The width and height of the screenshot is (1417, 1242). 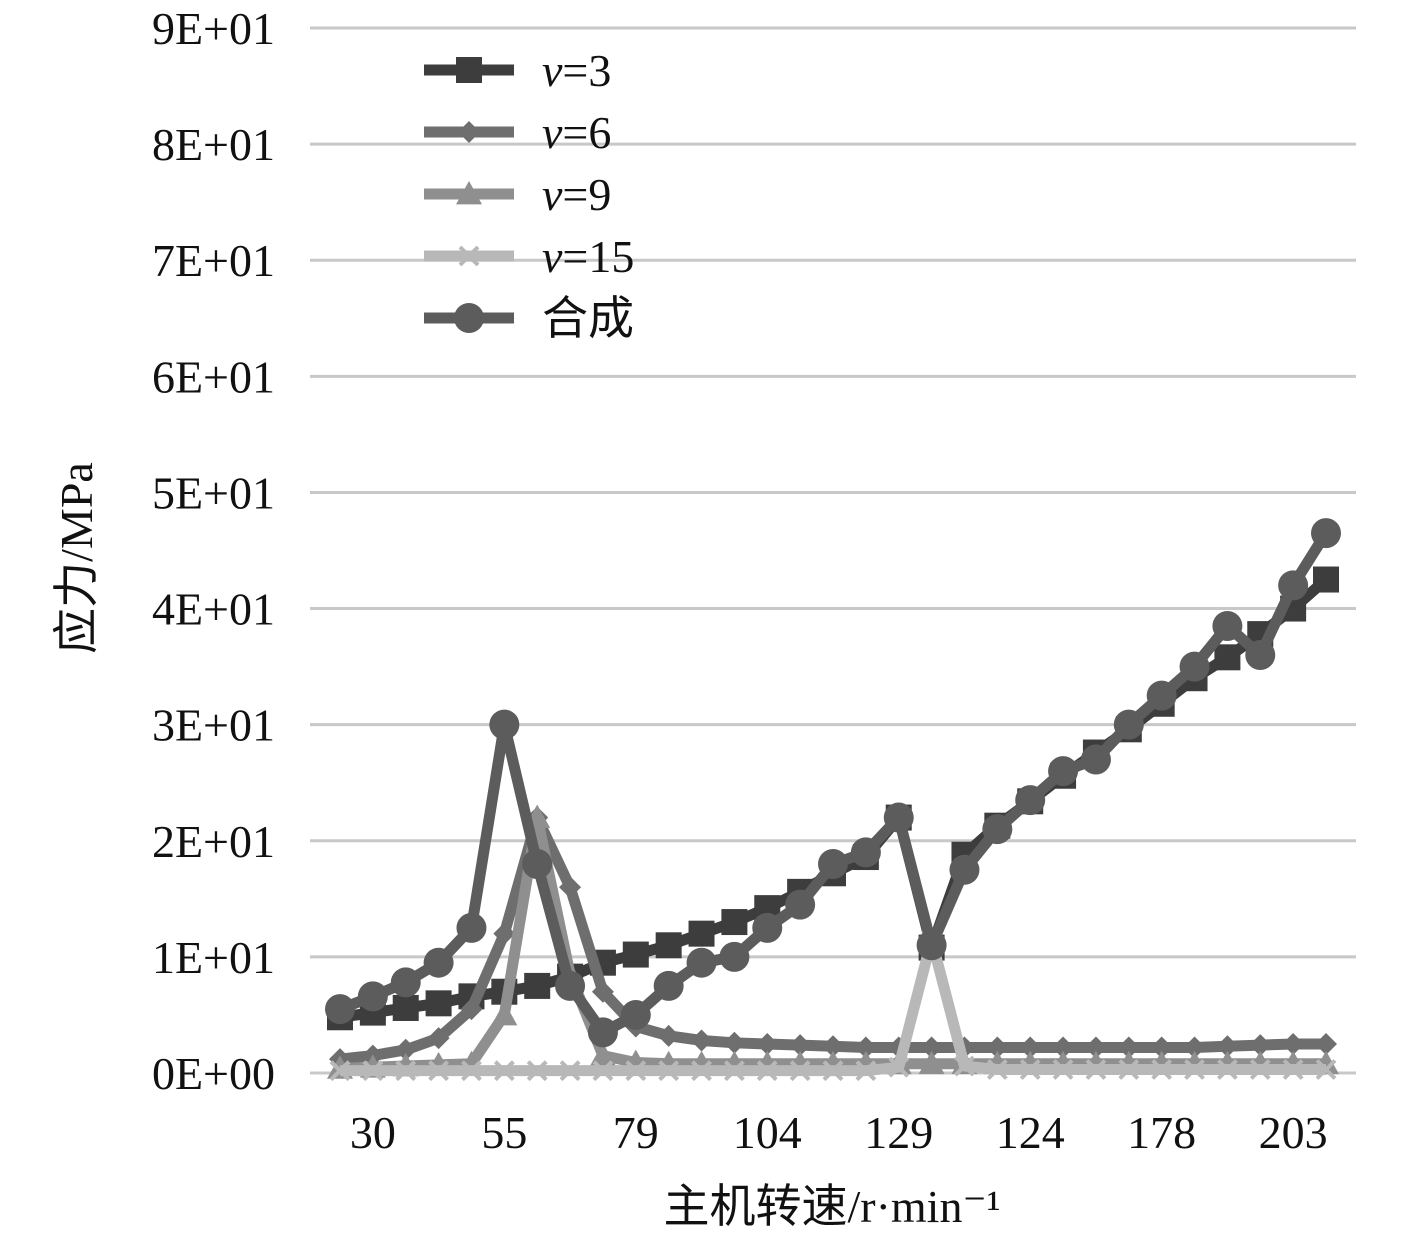 What do you see at coordinates (213, 28) in the screenshot?
I see `y-tick-label: 9E+01` at bounding box center [213, 28].